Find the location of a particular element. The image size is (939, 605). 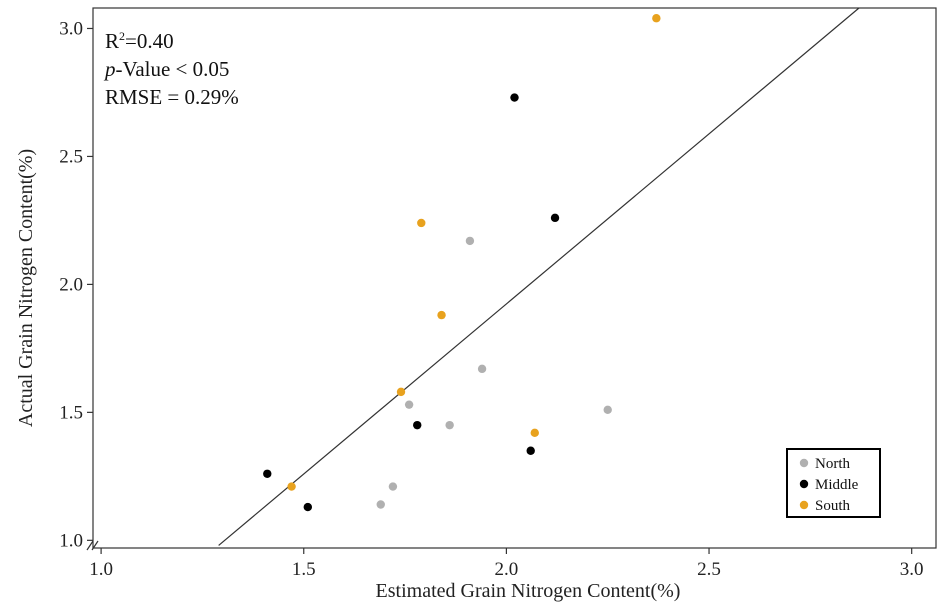

x-tick-label: 1.0 is located at coordinates (101, 569).